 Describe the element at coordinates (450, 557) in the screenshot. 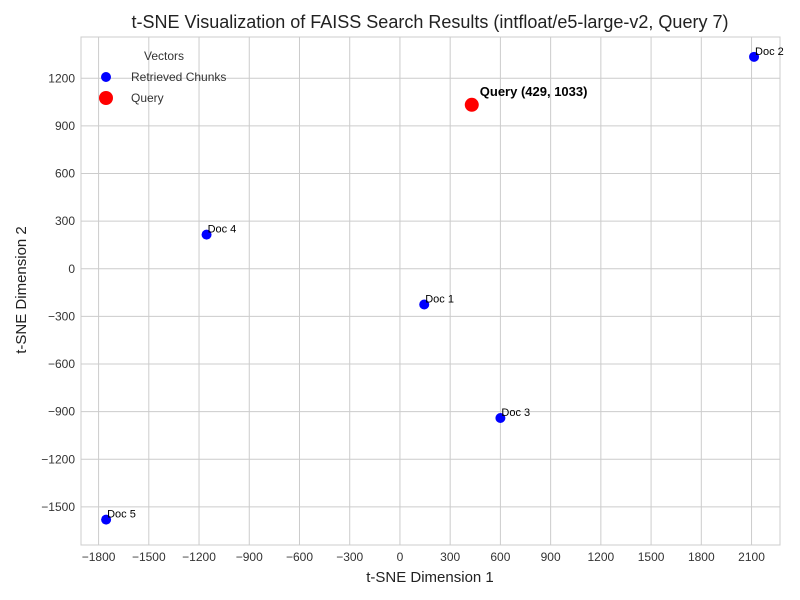

I see `x-tick-label: 300` at that location.